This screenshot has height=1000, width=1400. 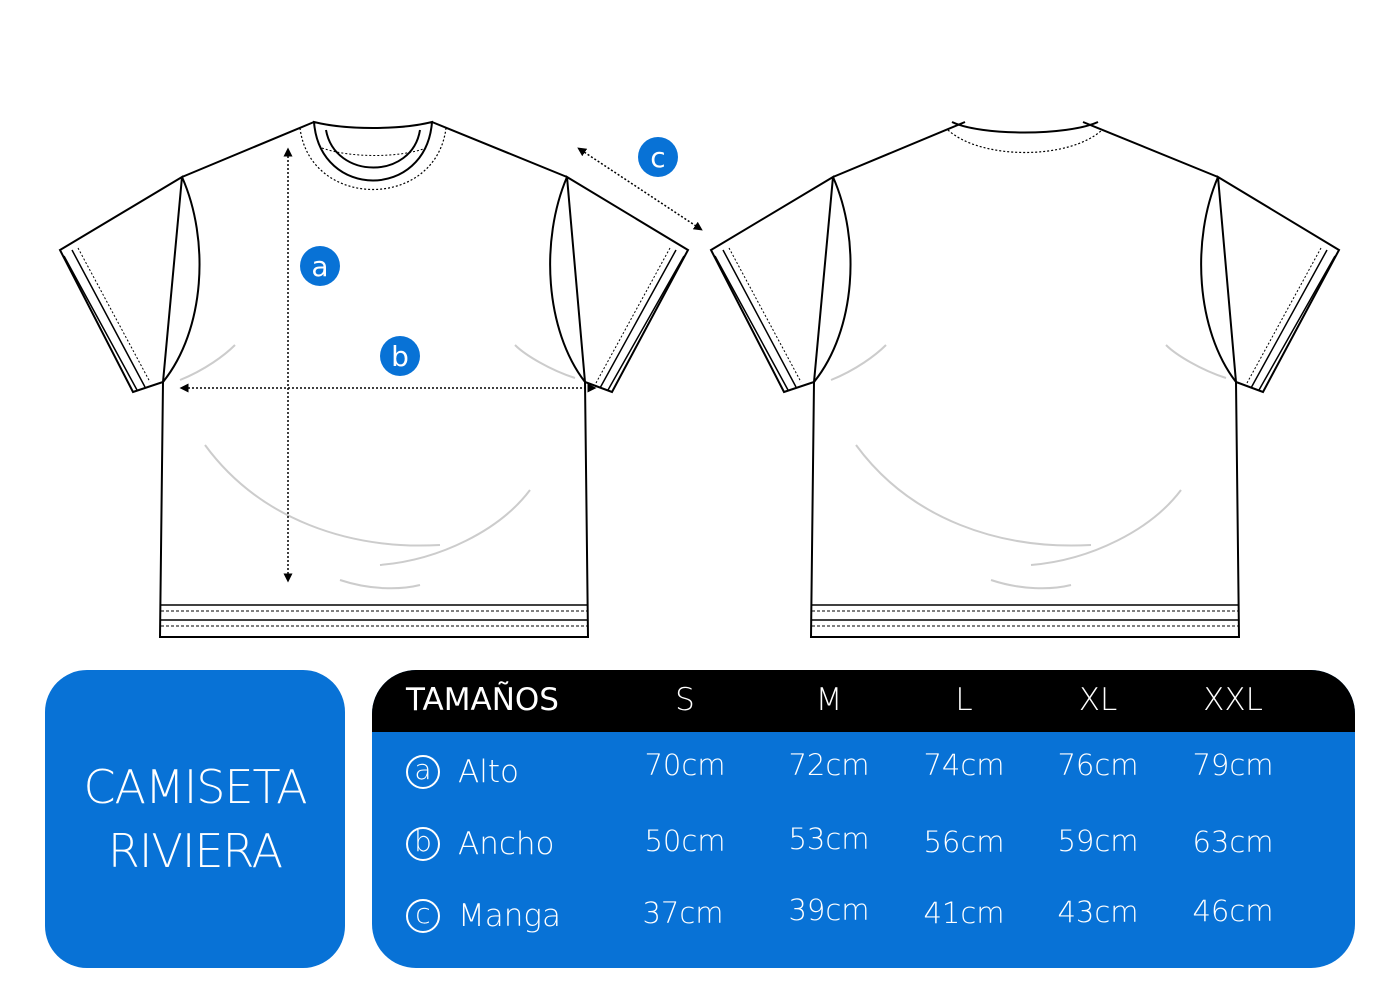 I want to click on marker-c-icon: c, so click(x=423, y=916).